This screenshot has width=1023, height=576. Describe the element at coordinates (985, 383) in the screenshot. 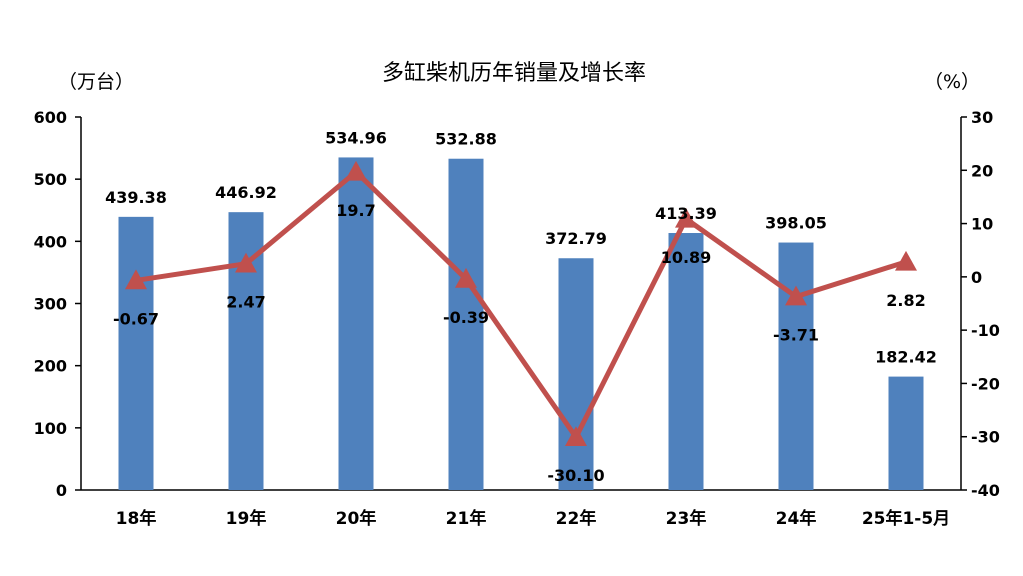

I see `right-tick-label: -20` at that location.